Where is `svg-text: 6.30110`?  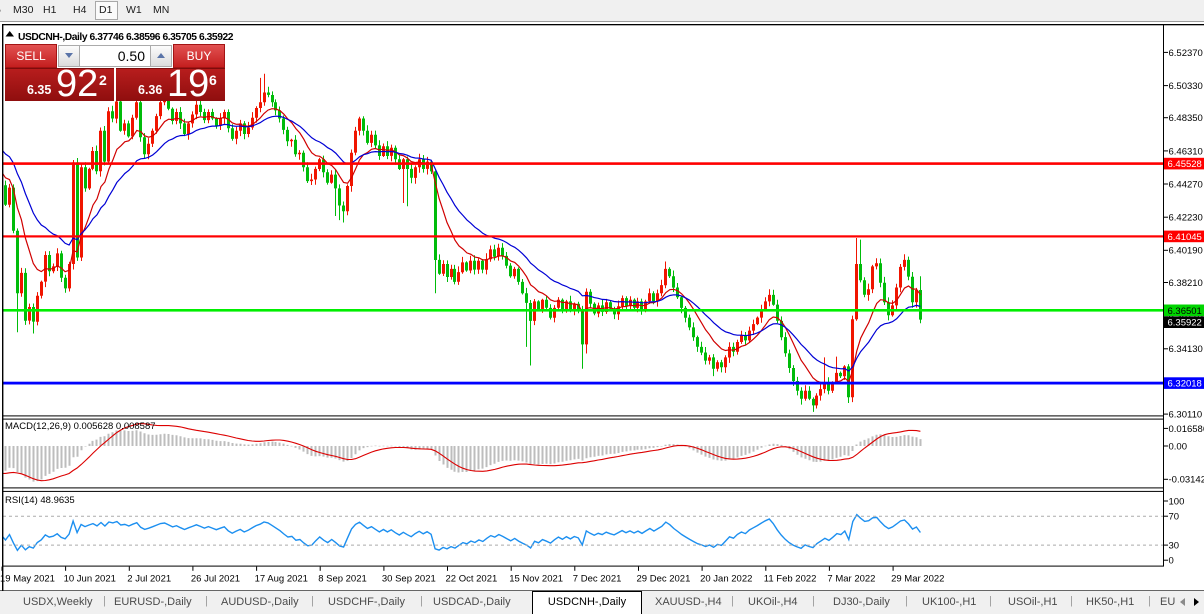 svg-text: 6.30110 is located at coordinates (1186, 415).